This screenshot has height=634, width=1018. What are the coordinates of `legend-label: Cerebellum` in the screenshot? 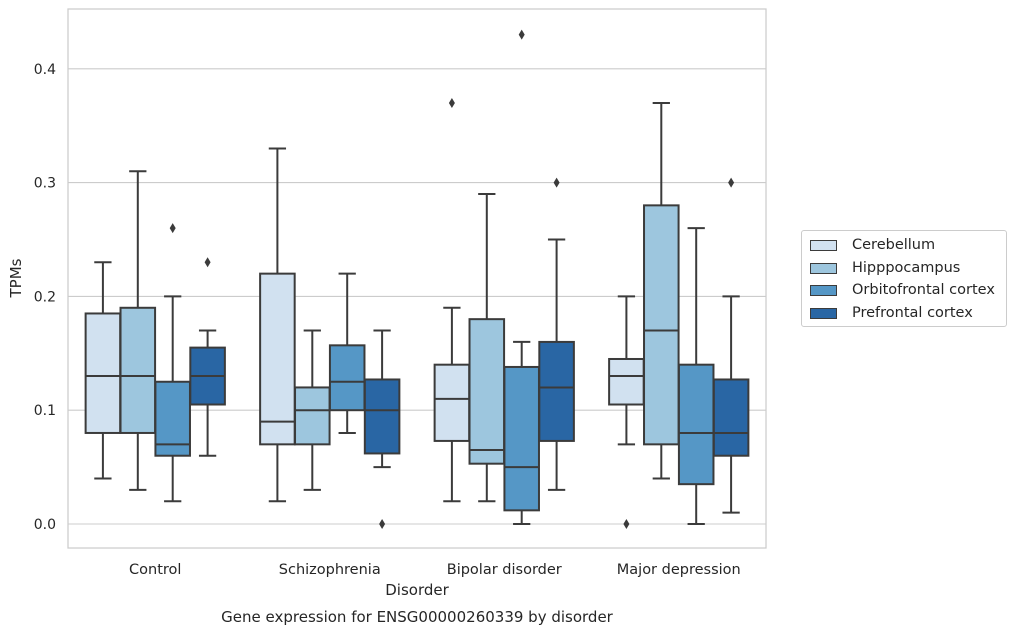 It's located at (894, 245).